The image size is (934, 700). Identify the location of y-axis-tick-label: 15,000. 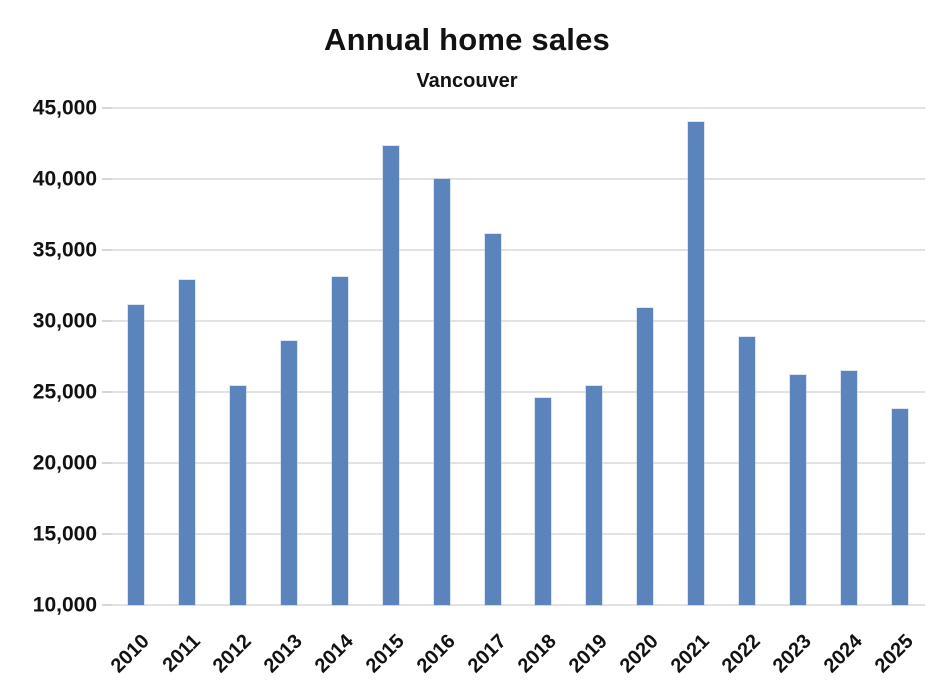
(64, 534).